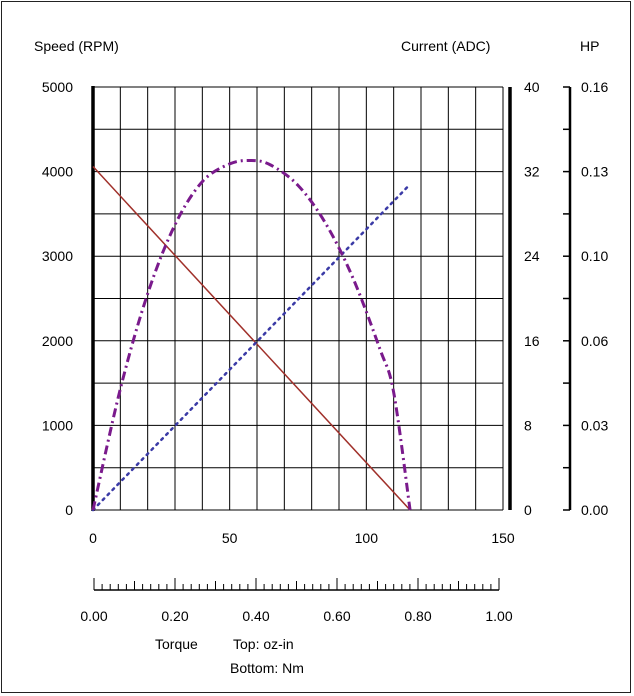 The image size is (634, 696). I want to click on current-tick-label: 40, so click(532, 87).